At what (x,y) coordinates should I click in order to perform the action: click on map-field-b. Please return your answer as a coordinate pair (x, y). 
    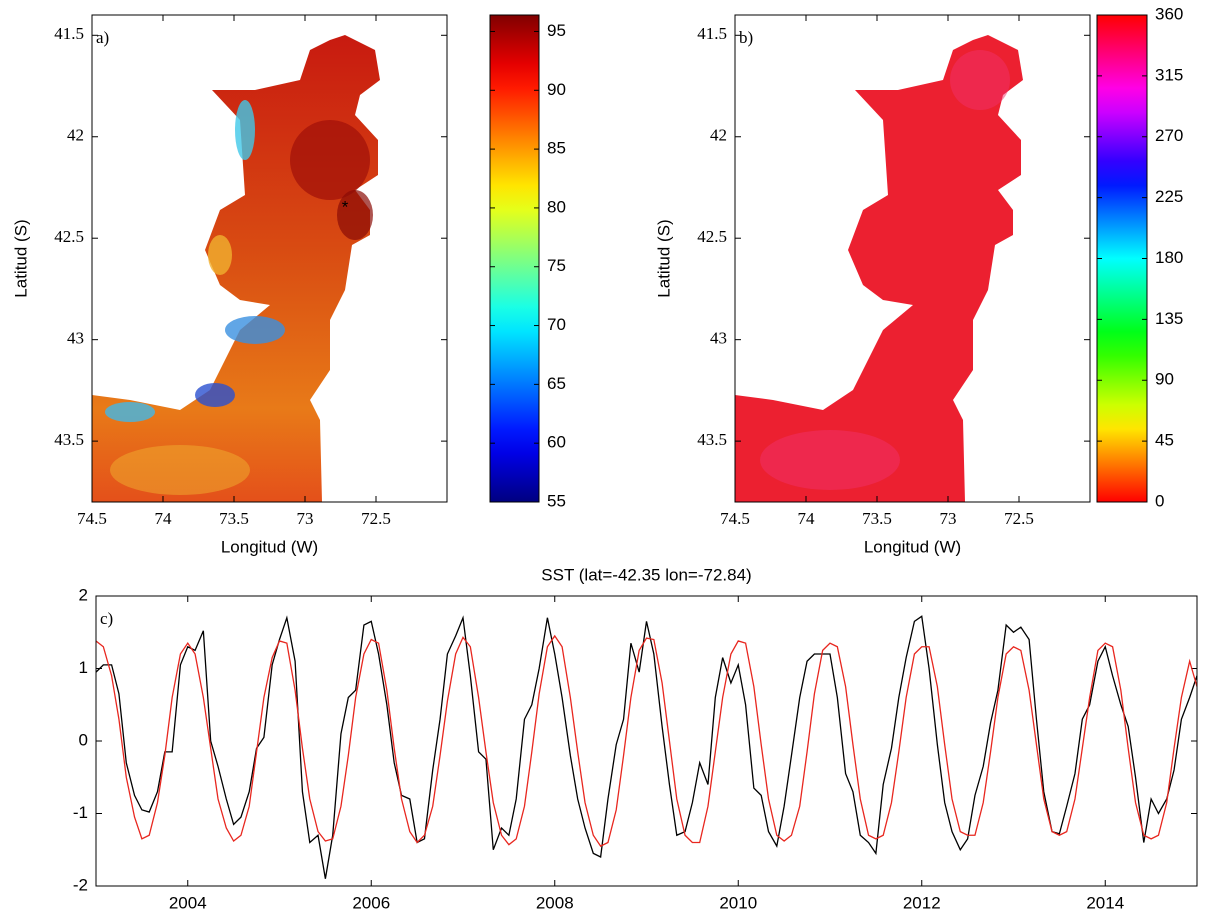
    Looking at the image, I should click on (879, 268).